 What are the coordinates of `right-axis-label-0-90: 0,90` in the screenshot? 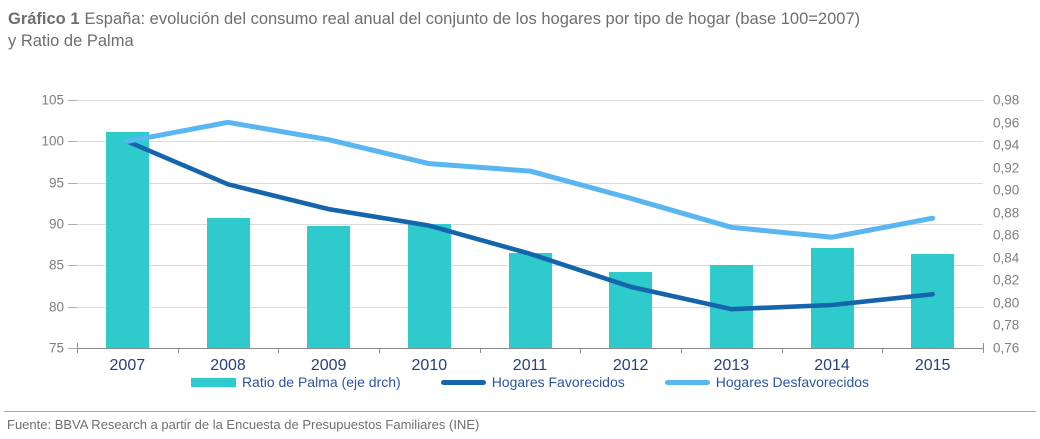 It's located at (1006, 190).